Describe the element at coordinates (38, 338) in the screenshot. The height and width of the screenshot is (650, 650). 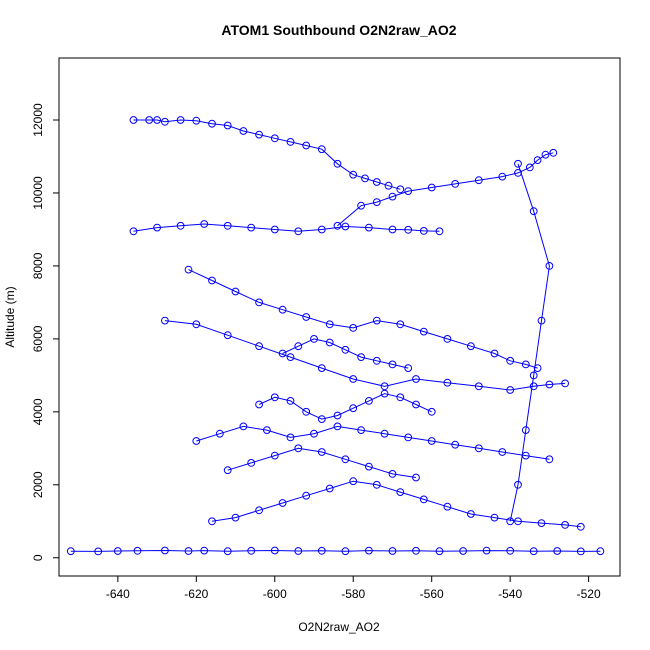
I see `y-tick-label: 6000` at that location.